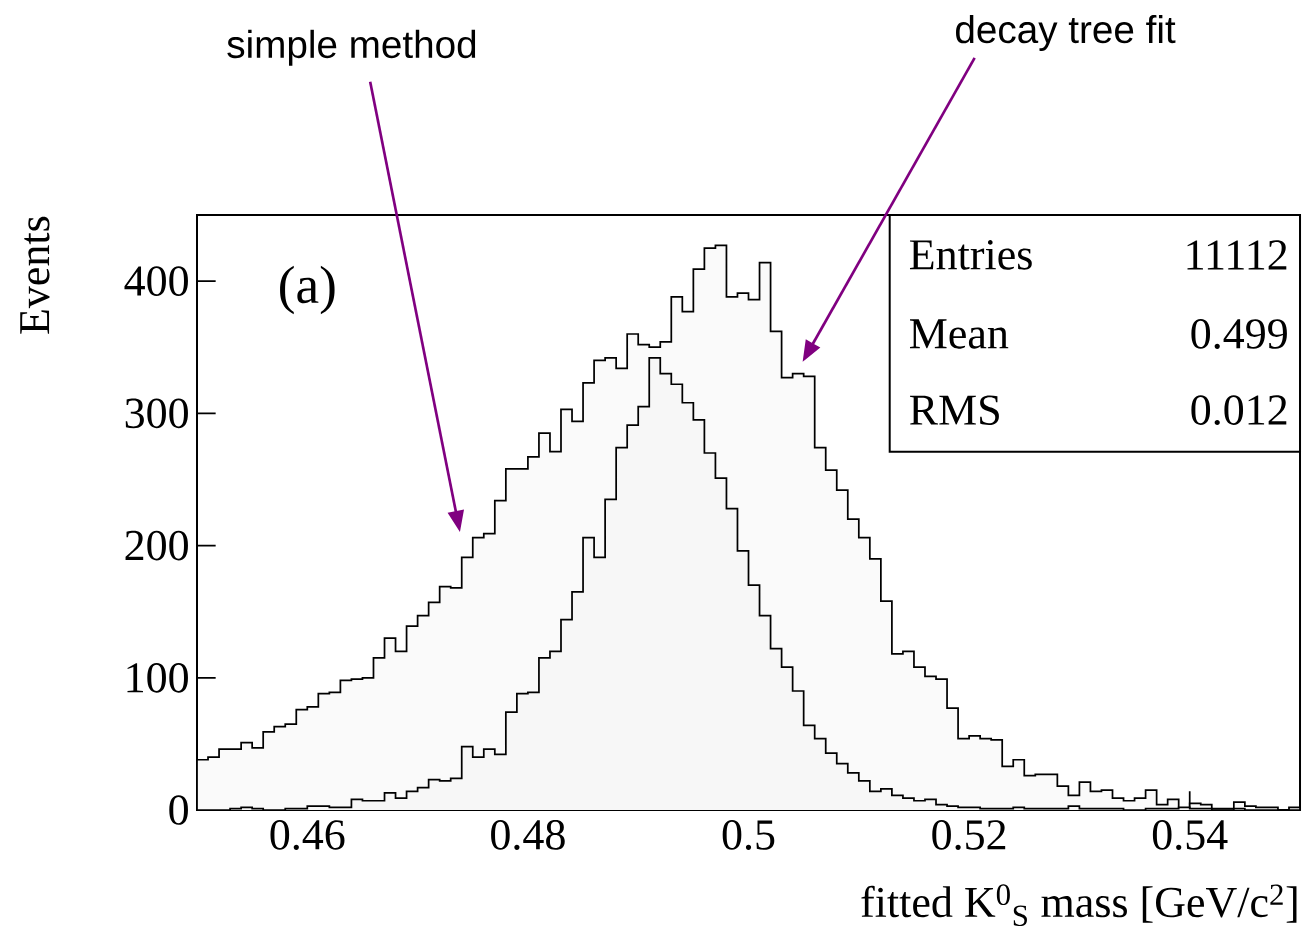  What do you see at coordinates (307, 835) in the screenshot?
I see `x-tick-label: 0.46` at bounding box center [307, 835].